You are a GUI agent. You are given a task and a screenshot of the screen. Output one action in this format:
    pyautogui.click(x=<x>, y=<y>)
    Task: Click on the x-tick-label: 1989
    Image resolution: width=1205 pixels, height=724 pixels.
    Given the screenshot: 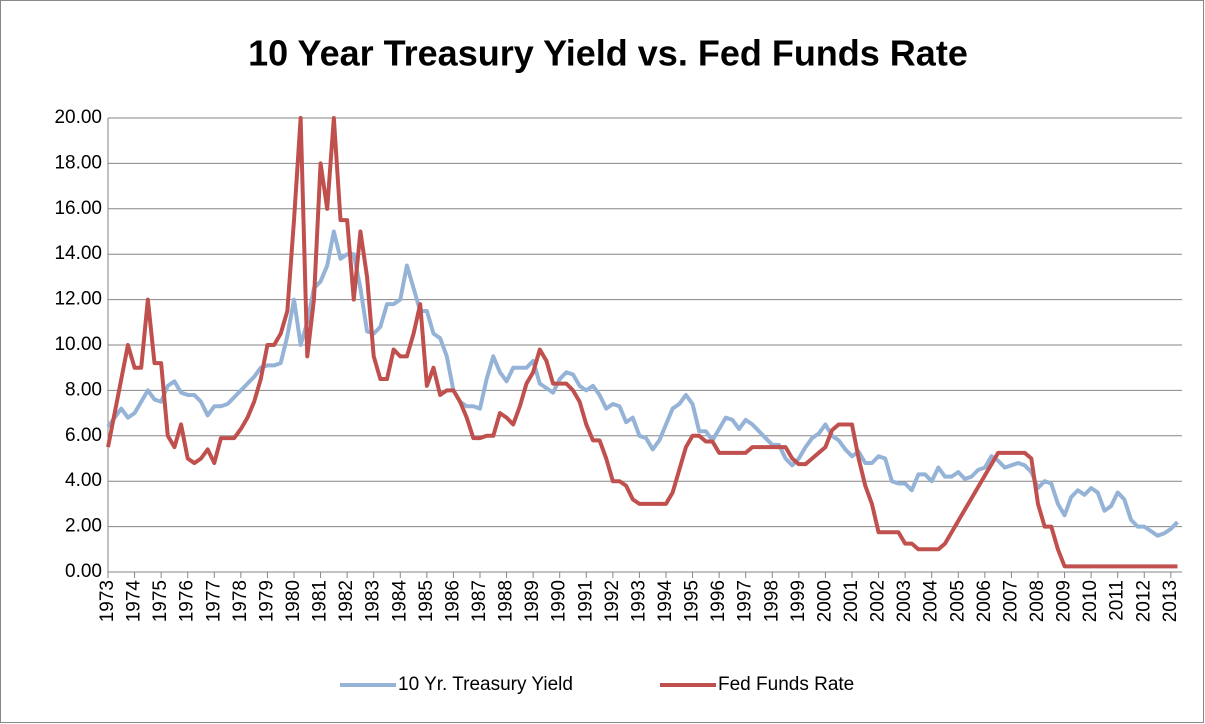 What is the action you would take?
    pyautogui.click(x=532, y=601)
    